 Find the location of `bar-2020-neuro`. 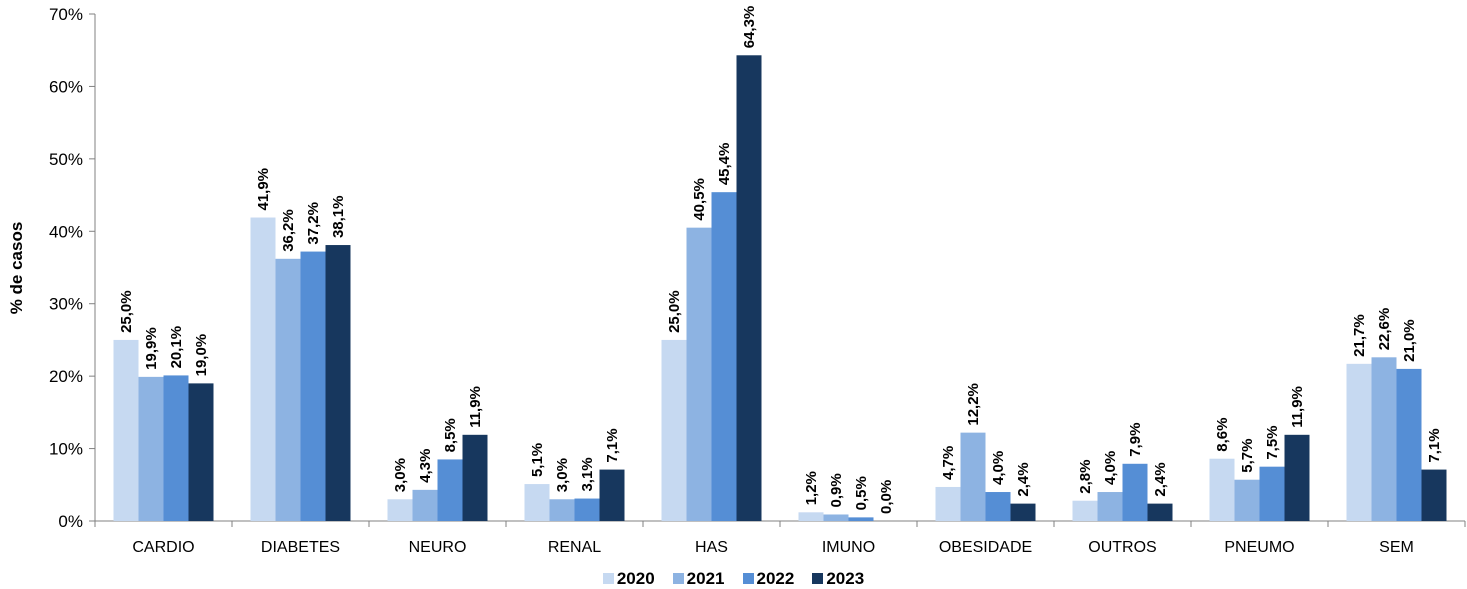

bar-2020-neuro is located at coordinates (400, 510).